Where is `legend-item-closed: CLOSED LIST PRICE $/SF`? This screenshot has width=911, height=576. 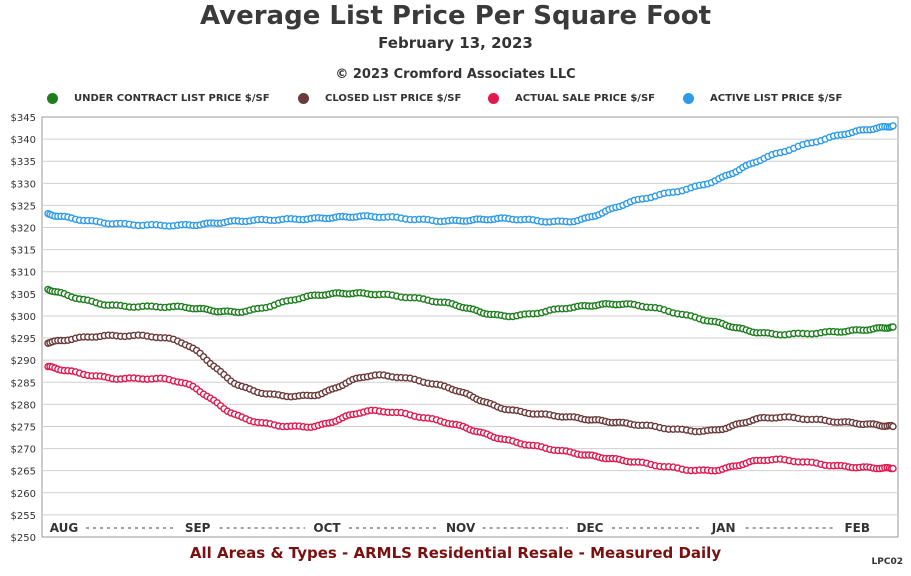
legend-item-closed: CLOSED LIST PRICE $/SF is located at coordinates (379, 98).